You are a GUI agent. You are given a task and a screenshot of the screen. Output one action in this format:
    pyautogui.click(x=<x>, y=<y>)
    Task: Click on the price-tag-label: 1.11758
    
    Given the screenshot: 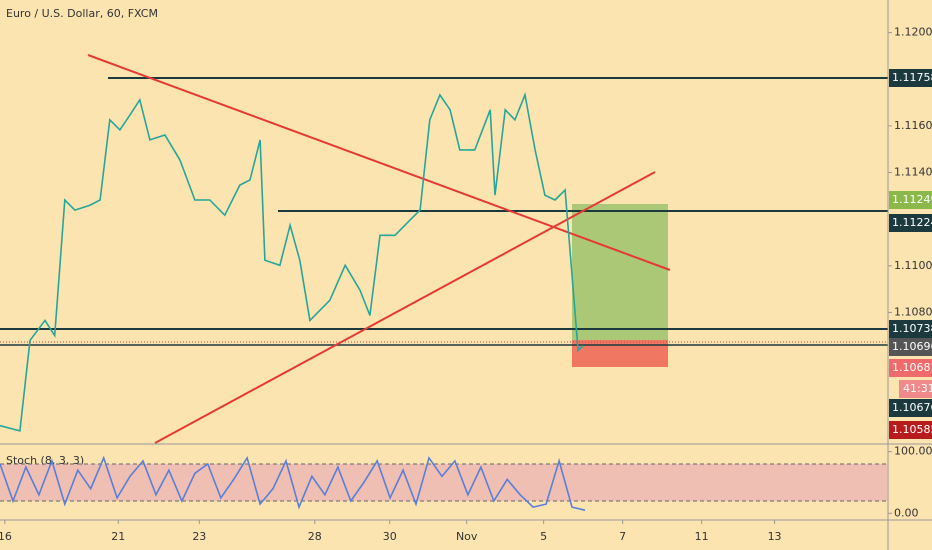 What is the action you would take?
    pyautogui.click(x=912, y=77)
    